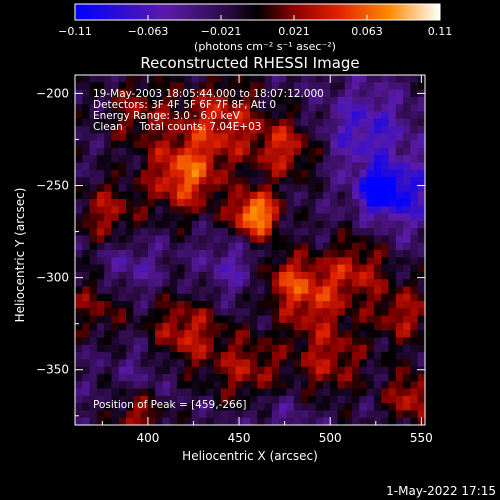  What do you see at coordinates (75, 31) in the screenshot?
I see `colorbar-tick-label: −0.11` at bounding box center [75, 31].